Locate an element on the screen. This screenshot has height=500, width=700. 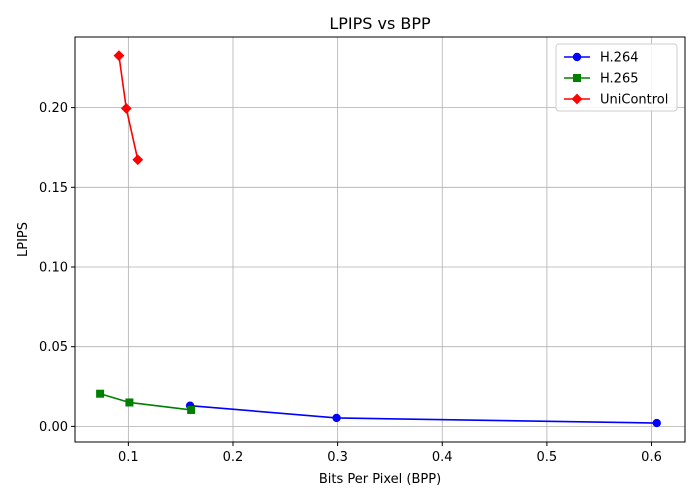
x-tick-label: 0.3 is located at coordinates (337, 457).